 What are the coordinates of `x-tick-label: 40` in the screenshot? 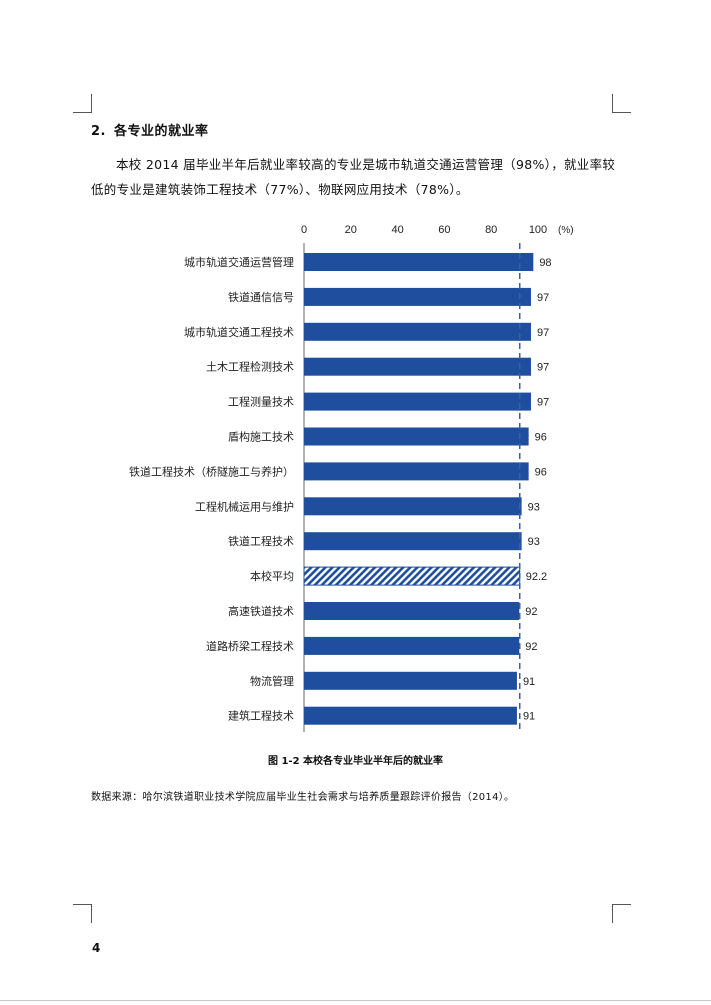 It's located at (397, 230).